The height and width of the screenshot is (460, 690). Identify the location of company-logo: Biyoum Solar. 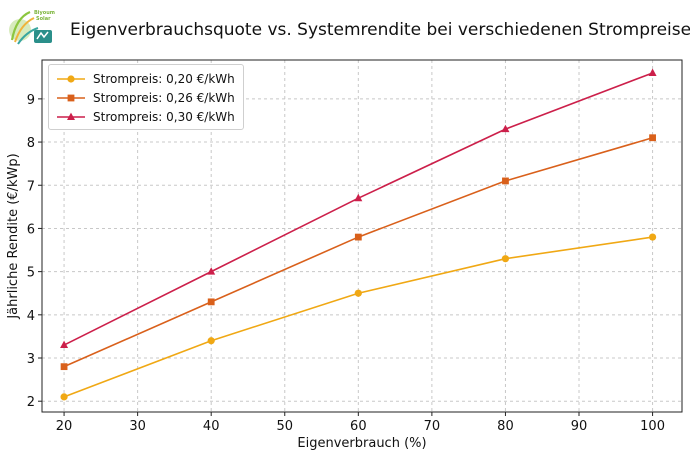
(32, 29).